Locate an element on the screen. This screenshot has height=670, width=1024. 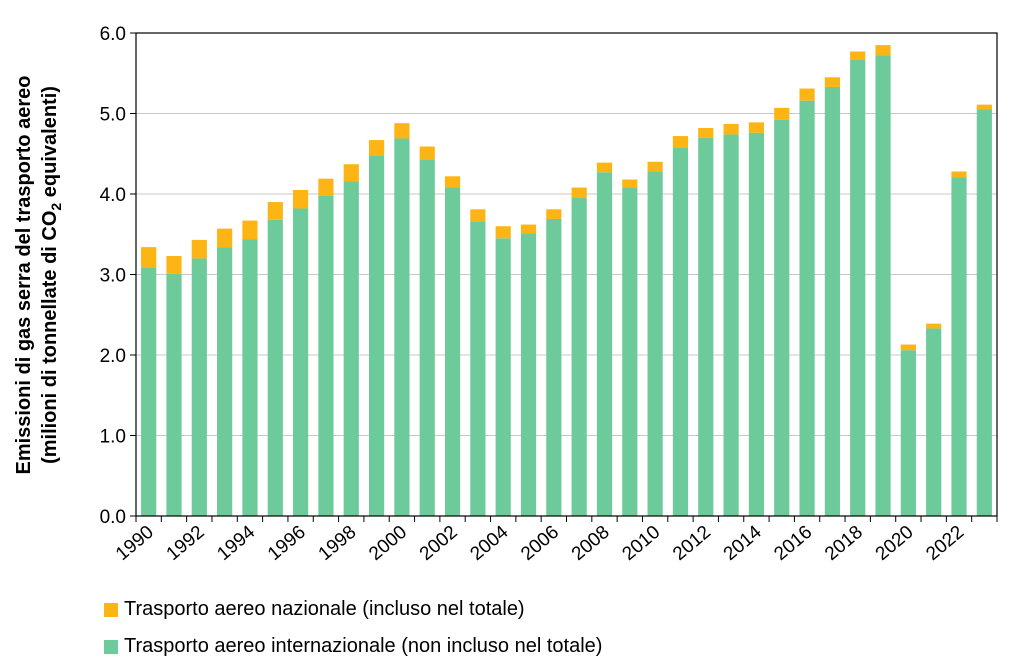
x-tick-label: 2014 is located at coordinates (743, 543).